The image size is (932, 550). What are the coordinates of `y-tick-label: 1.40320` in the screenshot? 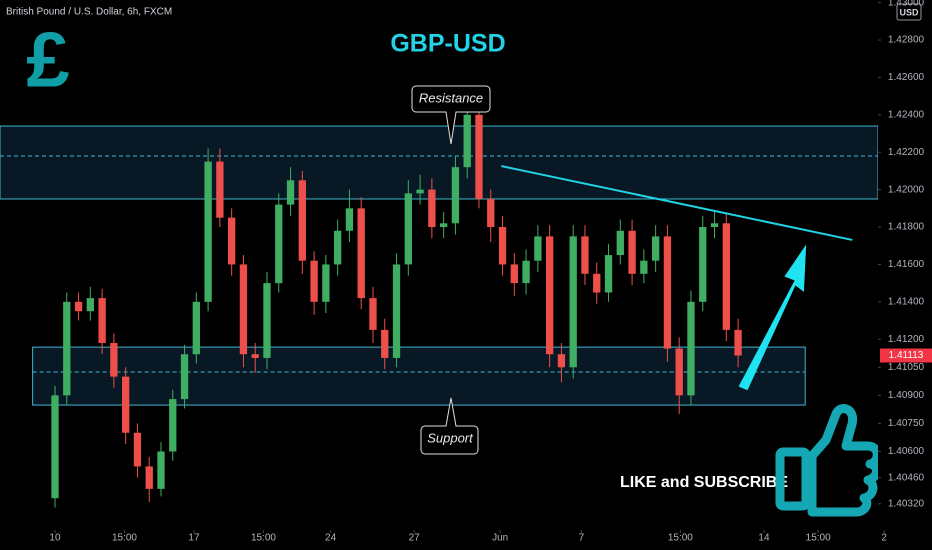 It's located at (906, 503).